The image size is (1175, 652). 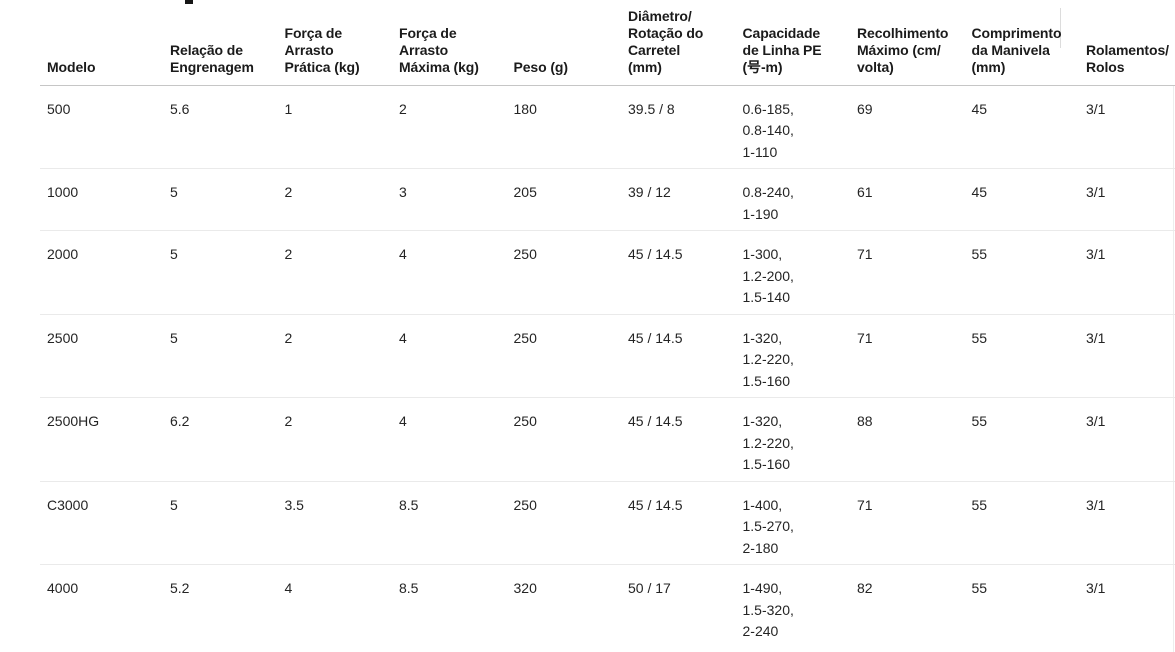 I want to click on cell-recolhimento: 61, so click(x=907, y=199).